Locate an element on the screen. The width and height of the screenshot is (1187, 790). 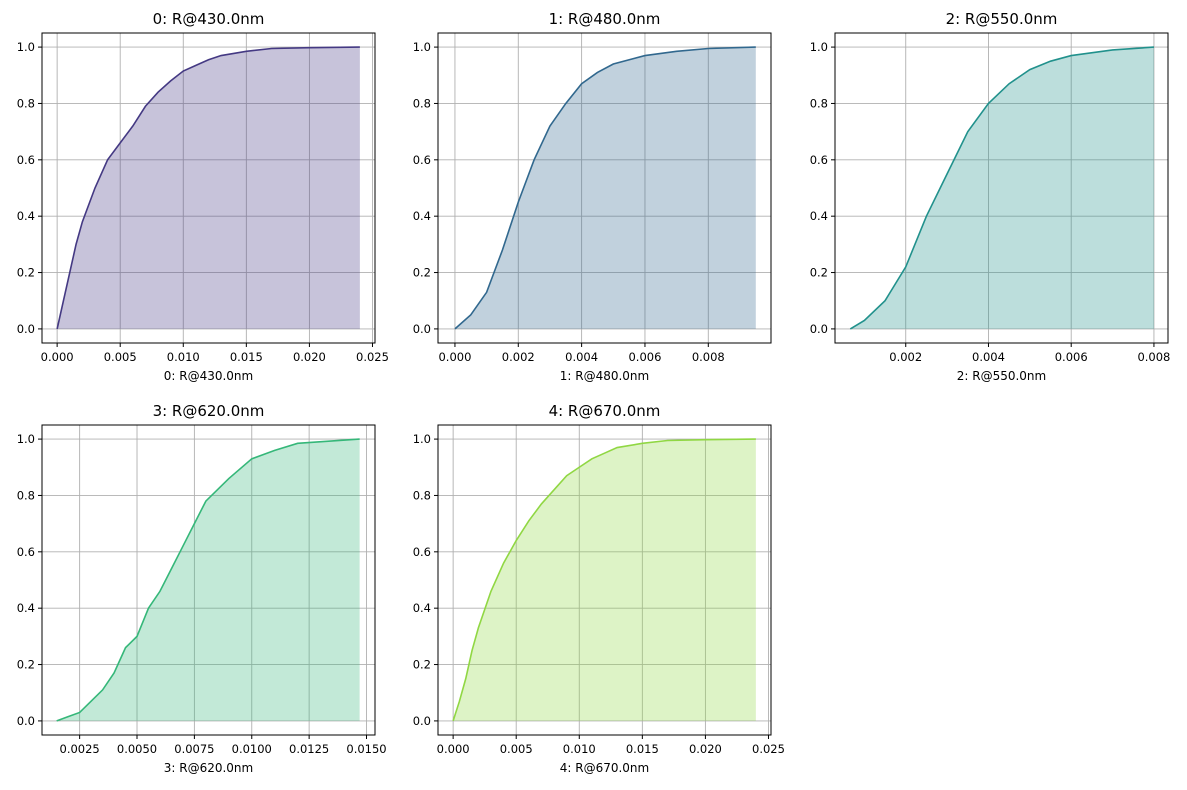
x-axis-label: 0: R@430.0nm is located at coordinates (208, 376).